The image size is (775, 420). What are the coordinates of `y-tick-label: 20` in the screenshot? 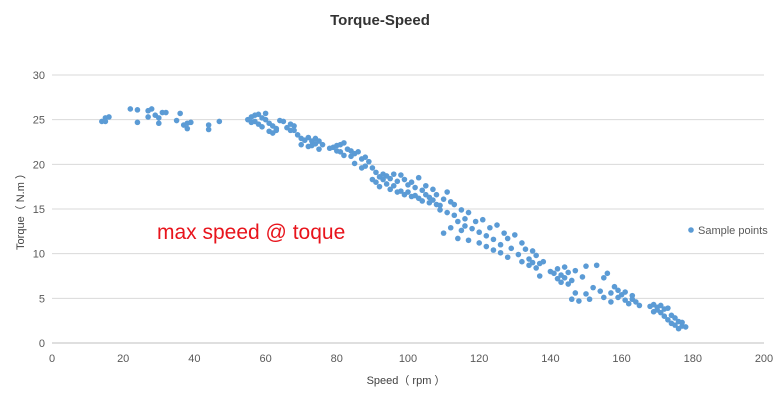 It's located at (39, 165).